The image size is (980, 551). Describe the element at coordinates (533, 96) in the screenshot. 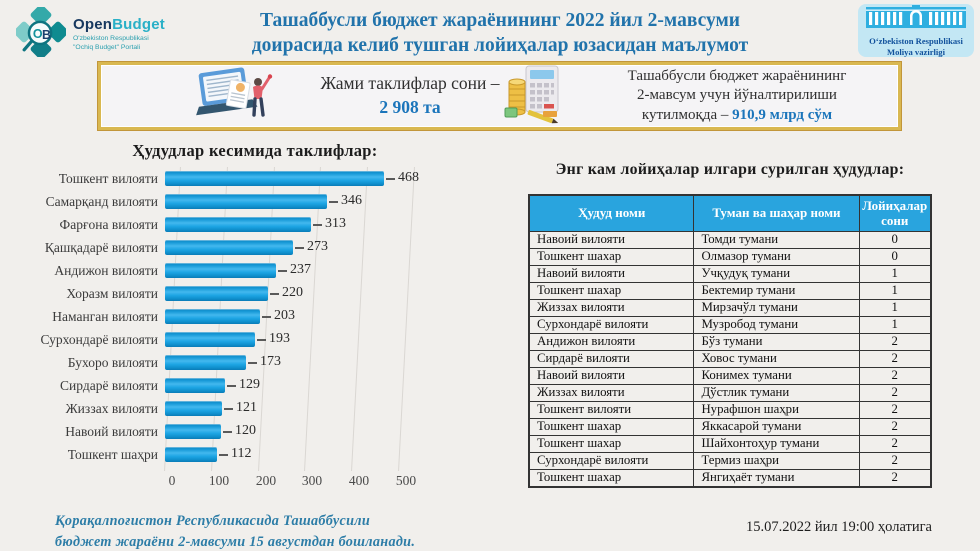

I see `coins-calculator-icon` at that location.